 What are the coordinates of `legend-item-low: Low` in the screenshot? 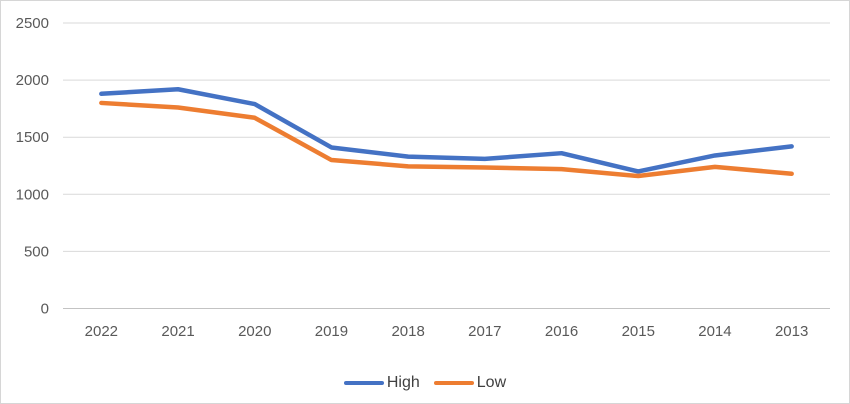 It's located at (470, 382).